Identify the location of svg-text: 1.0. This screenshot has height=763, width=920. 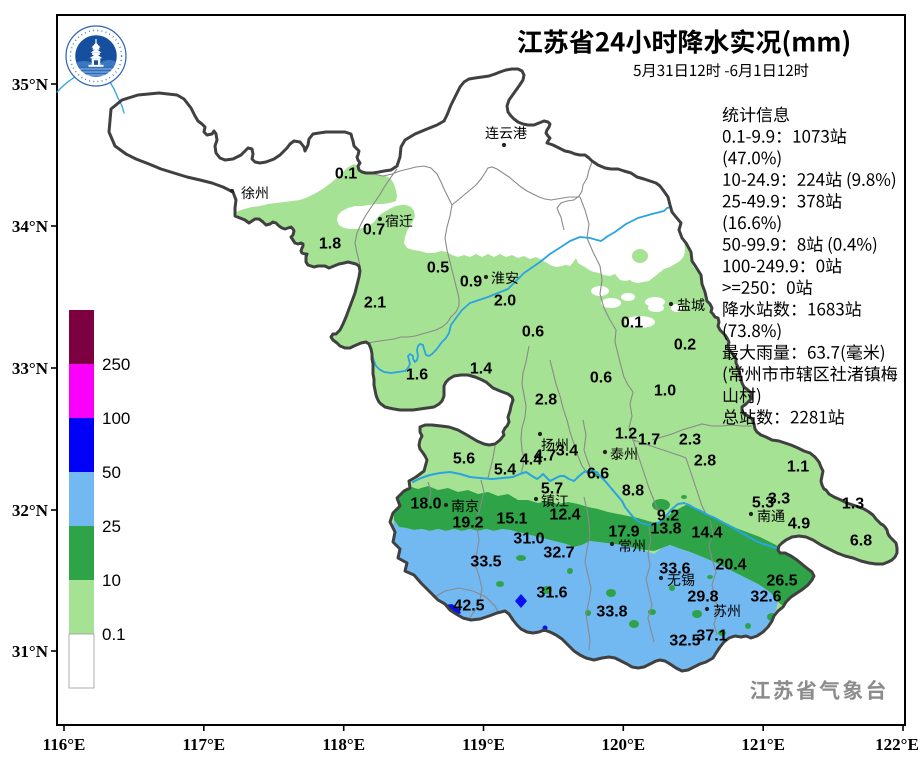
(665, 391).